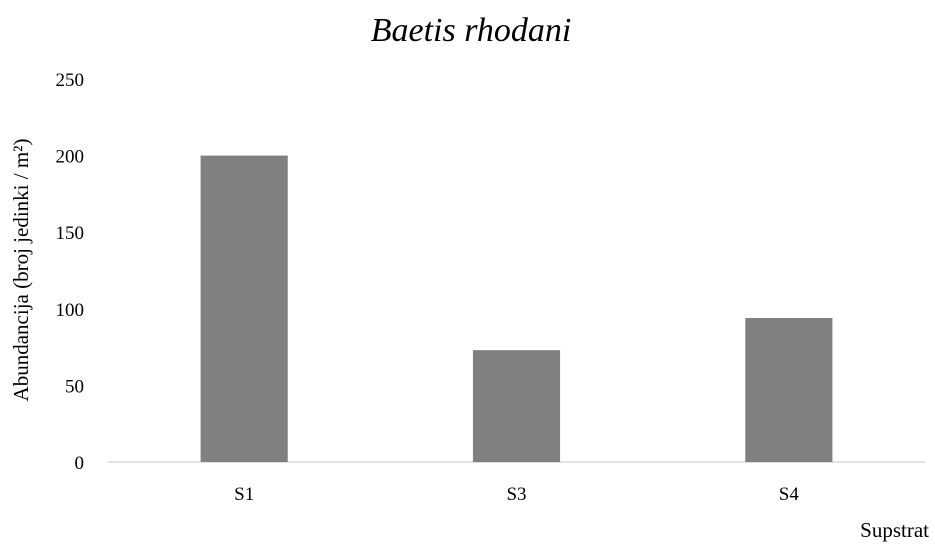  Describe the element at coordinates (70, 272) in the screenshot. I see `y-axis-ticks: 0 50 100 150 200 250` at that location.